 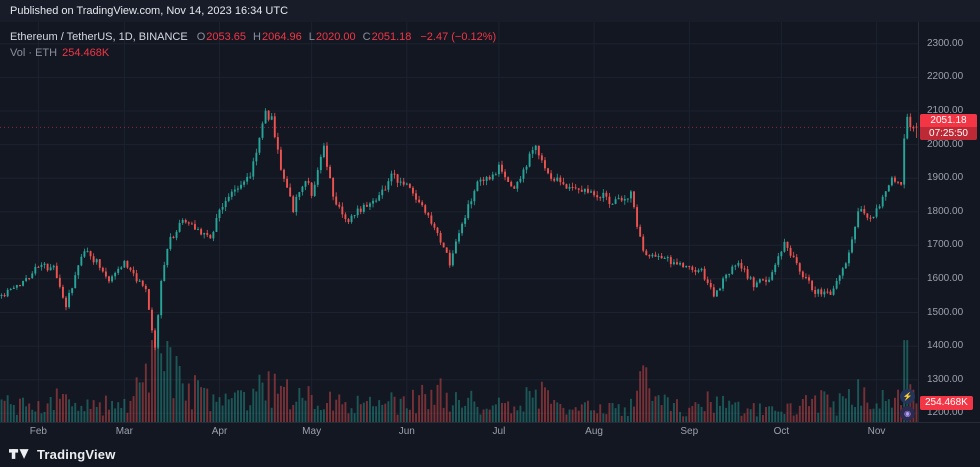 What do you see at coordinates (490, 454) in the screenshot?
I see `footer: TradingView` at bounding box center [490, 454].